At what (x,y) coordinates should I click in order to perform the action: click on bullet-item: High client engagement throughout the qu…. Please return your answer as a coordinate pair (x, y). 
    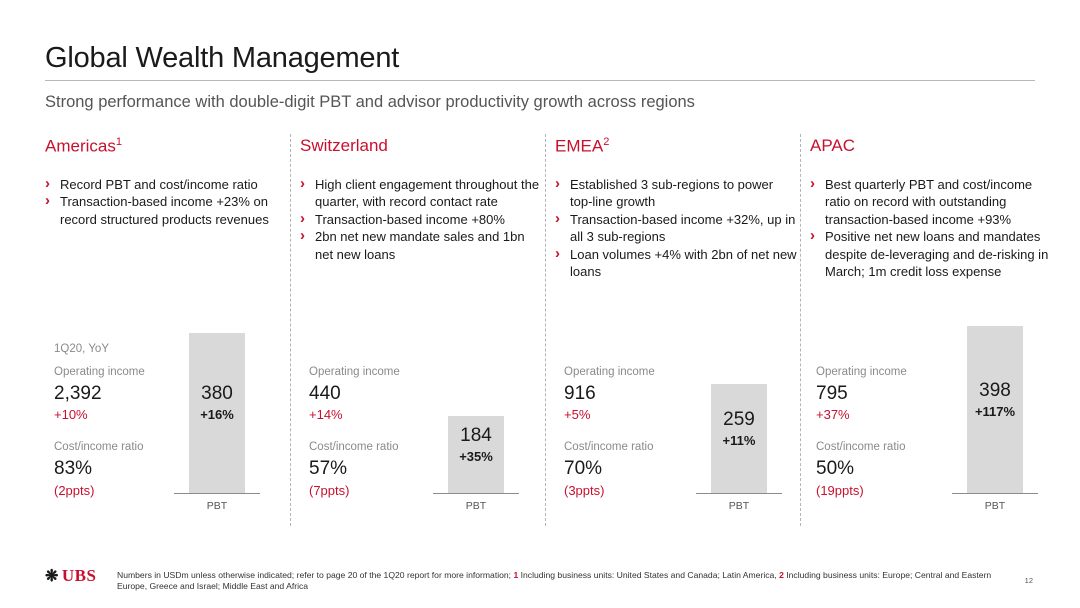
    Looking at the image, I should click on (421, 193).